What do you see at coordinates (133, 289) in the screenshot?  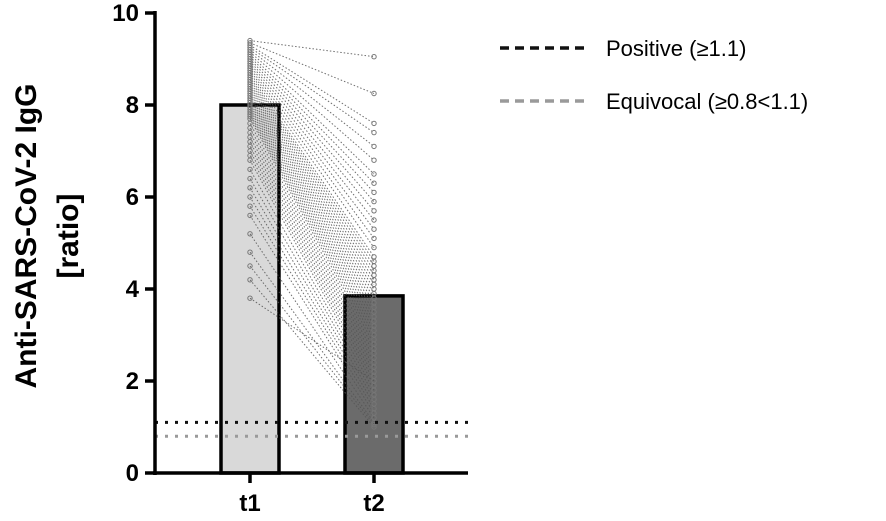 I see `y-tick-label: 4` at bounding box center [133, 289].